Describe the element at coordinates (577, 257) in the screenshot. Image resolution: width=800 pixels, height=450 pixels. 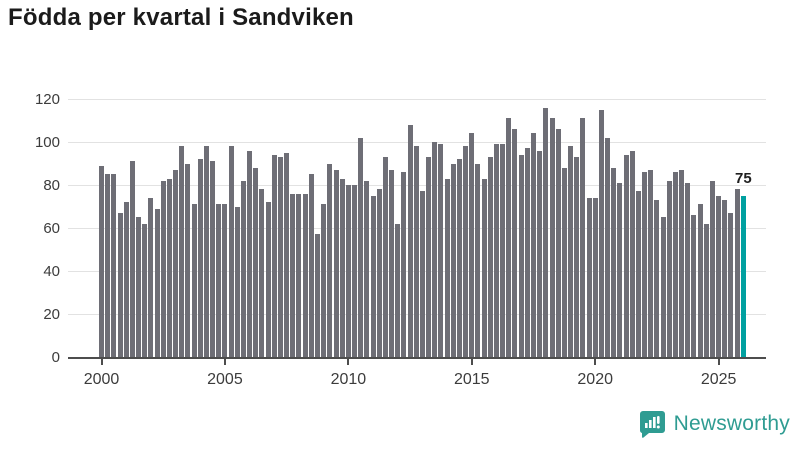
I see `bar-2019-Q2` at that location.